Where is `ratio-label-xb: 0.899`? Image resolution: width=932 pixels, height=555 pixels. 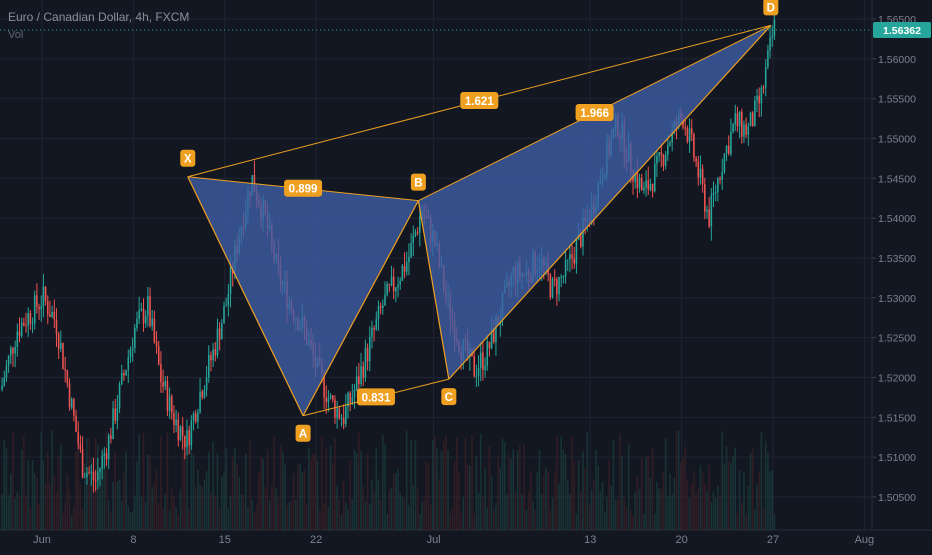 ratio-label-xb: 0.899 is located at coordinates (303, 190).